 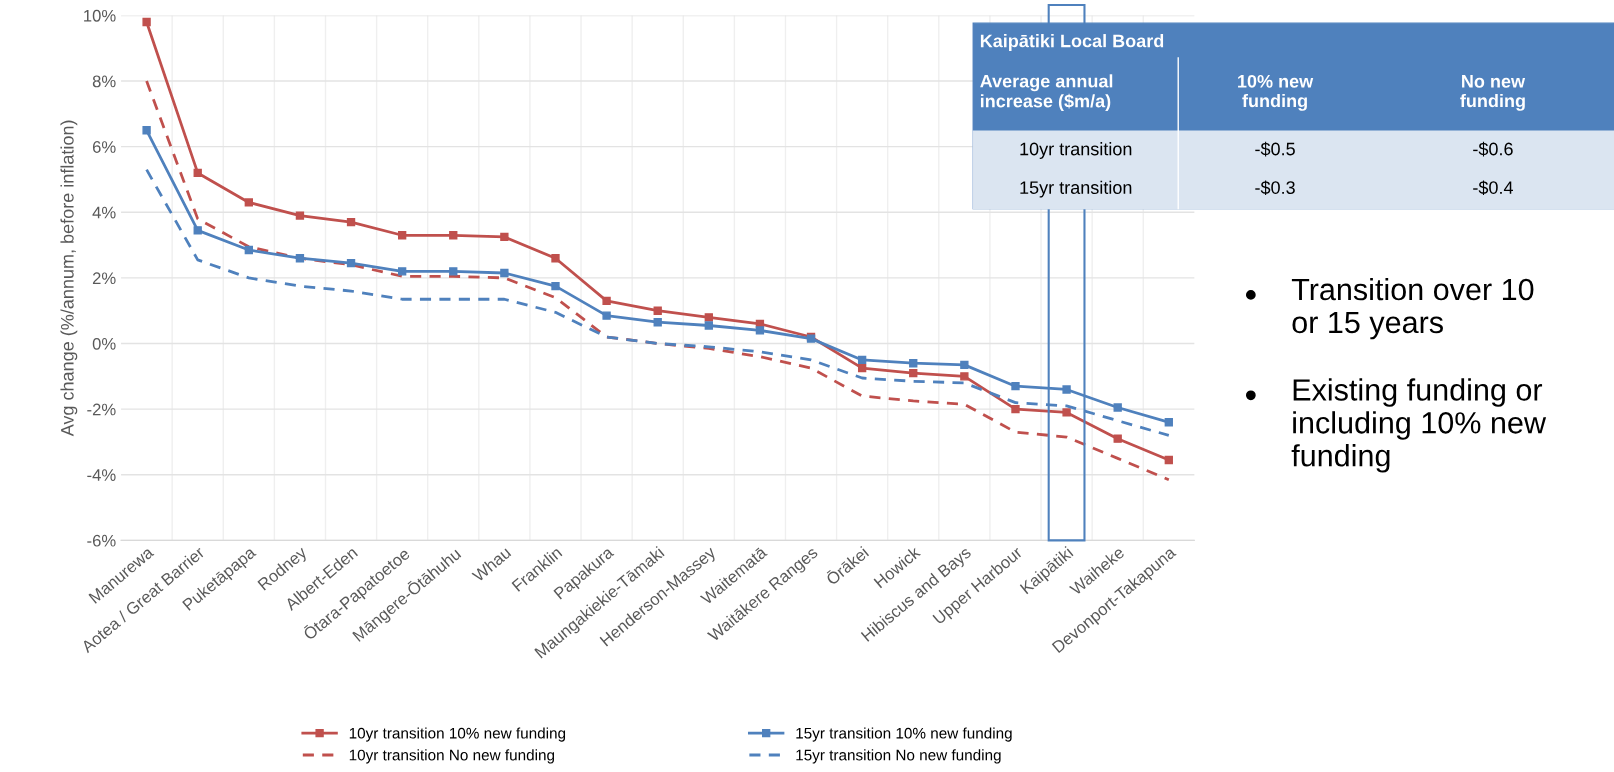 I want to click on y-tick-label: 2%, so click(x=104, y=278).